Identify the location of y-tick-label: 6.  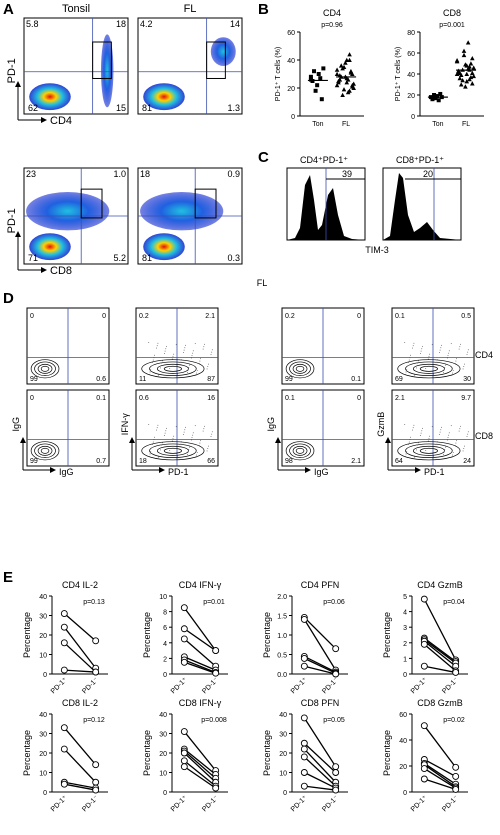
(165, 628).